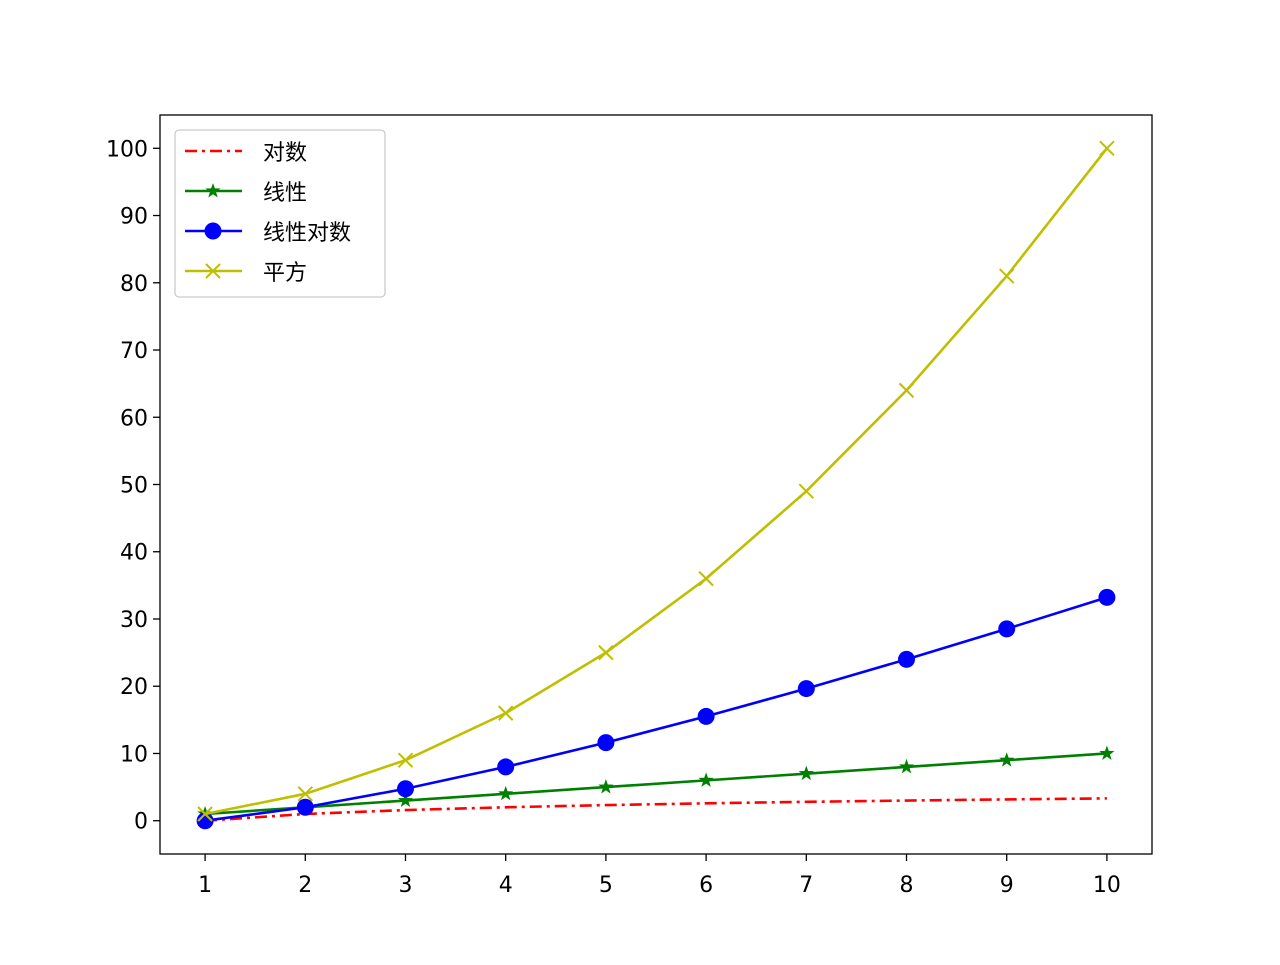  I want to click on x-tick-label: 9, so click(1007, 885).